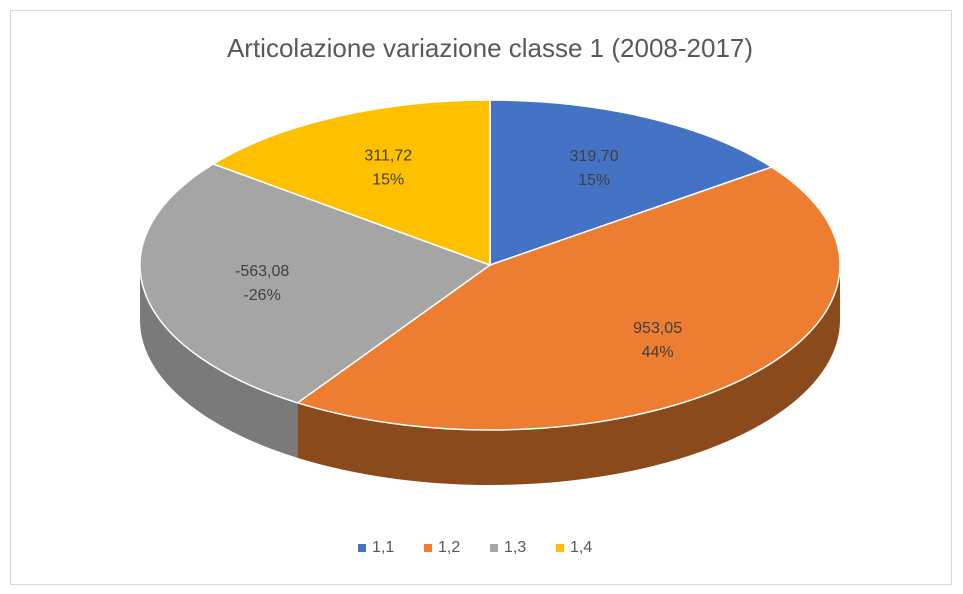 Image resolution: width=963 pixels, height=594 pixels. Describe the element at coordinates (383, 547) in the screenshot. I see `legend-label: 1,1` at that location.